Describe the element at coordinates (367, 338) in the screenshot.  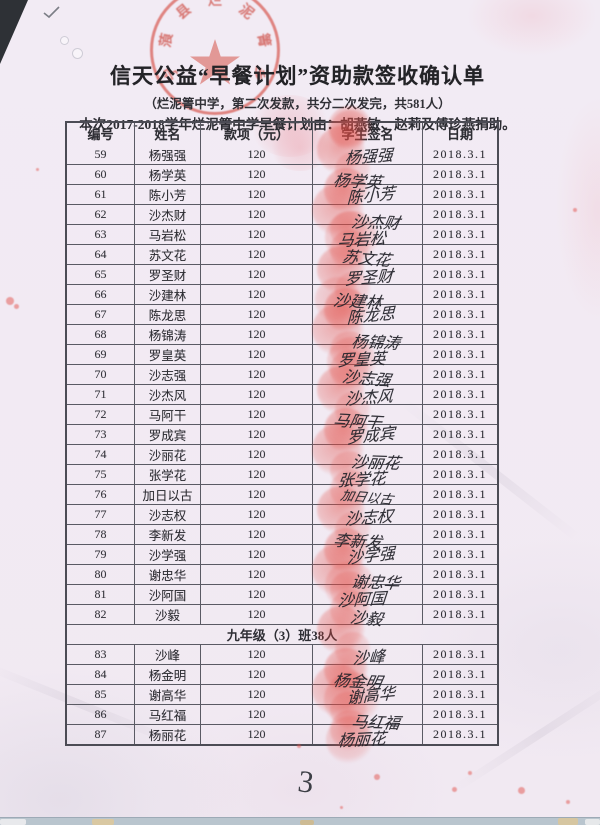
I see `cell-signature: 杨锦涛` at that location.